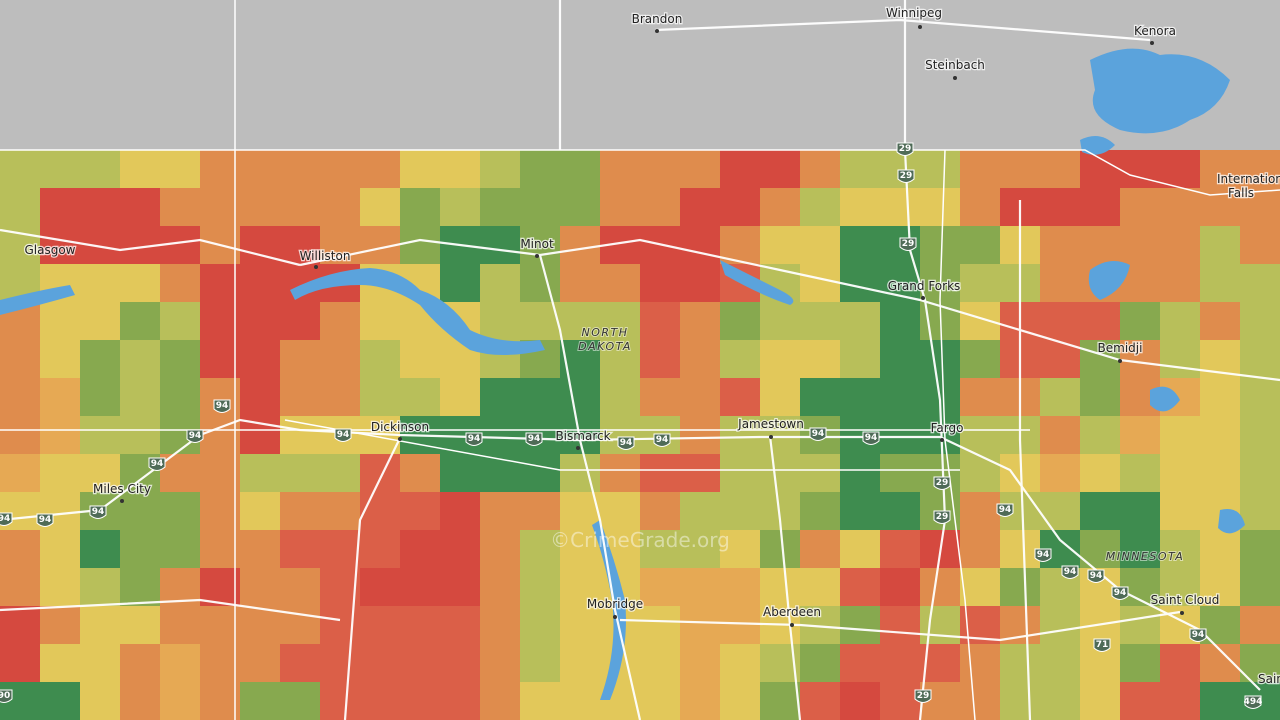 The image size is (1280, 720). Describe the element at coordinates (770, 424) in the screenshot. I see `city-label: Jamestown` at that location.